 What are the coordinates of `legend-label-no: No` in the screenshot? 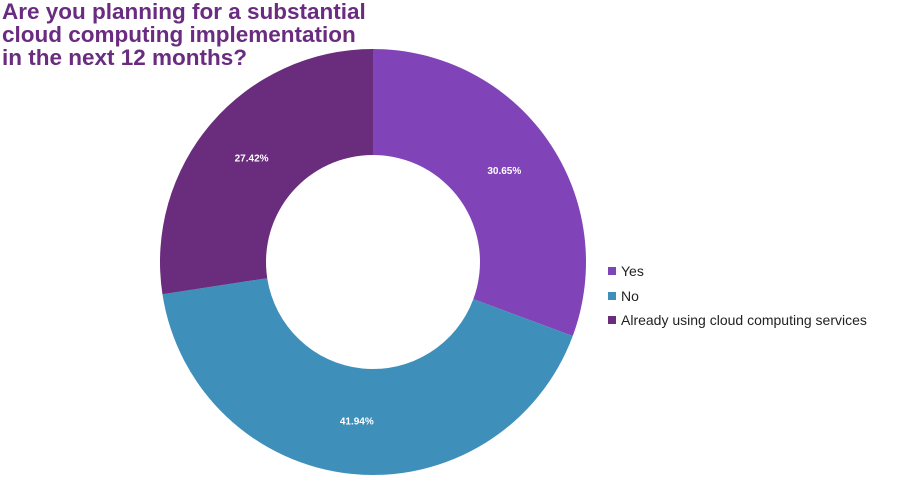 It's located at (630, 295).